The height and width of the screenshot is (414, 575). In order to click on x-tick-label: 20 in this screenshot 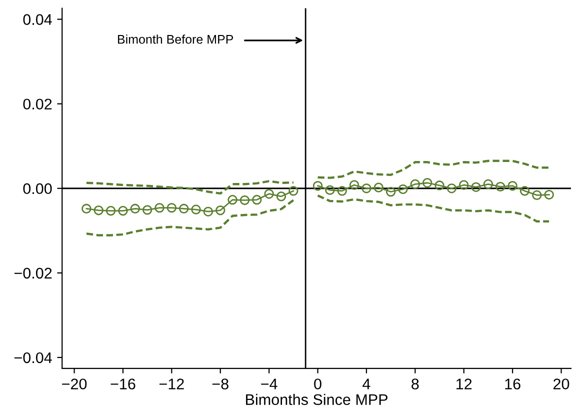, I will do `click(562, 384)`.